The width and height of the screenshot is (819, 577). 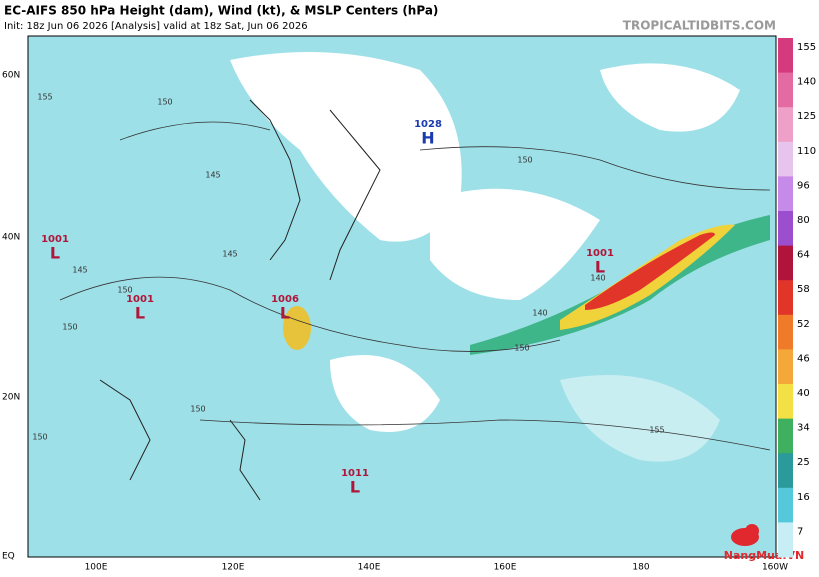 What do you see at coordinates (640, 568) in the screenshot?
I see `lon-label: 180` at bounding box center [640, 568].